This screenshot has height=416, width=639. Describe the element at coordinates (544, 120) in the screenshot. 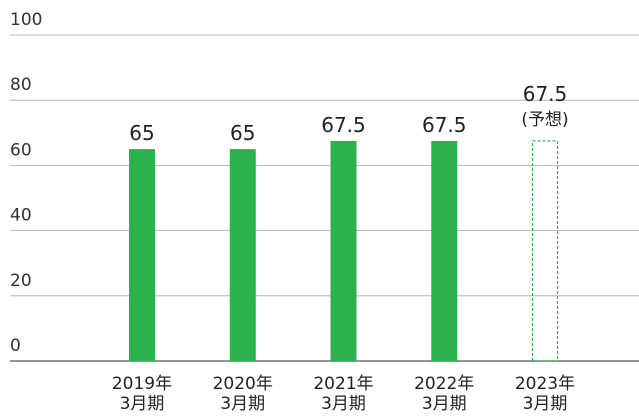

I see `annotation: (予想)` at that location.